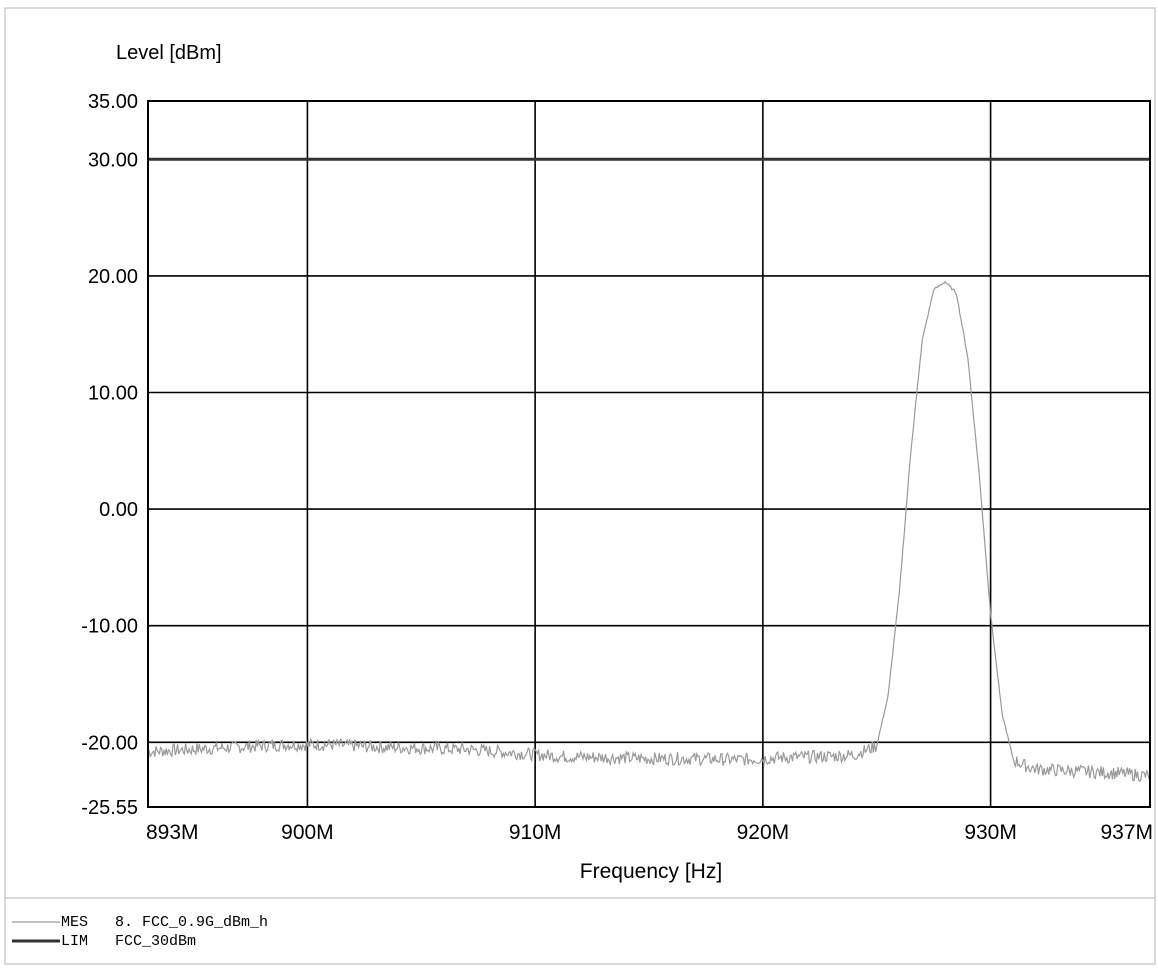 This screenshot has height=972, width=1158. Describe the element at coordinates (172, 832) in the screenshot. I see `x-tick-label: 893M` at that location.